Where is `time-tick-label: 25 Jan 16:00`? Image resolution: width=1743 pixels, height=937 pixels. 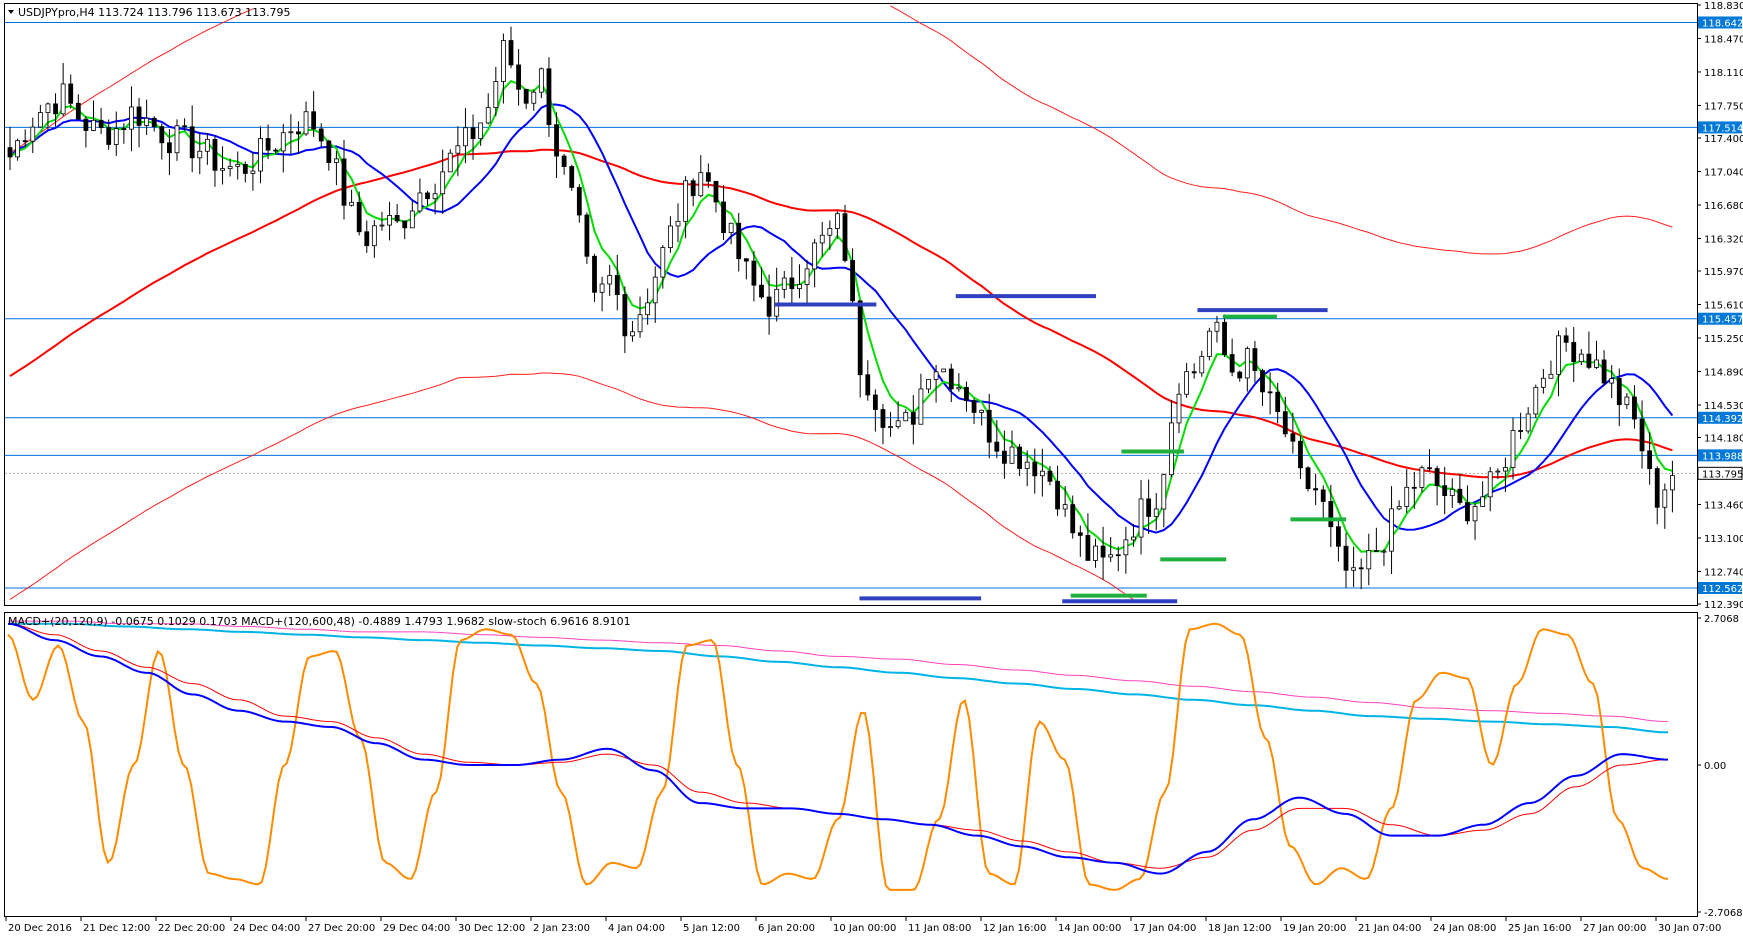
time-tick-label: 25 Jan 16:00 is located at coordinates (1539, 928).